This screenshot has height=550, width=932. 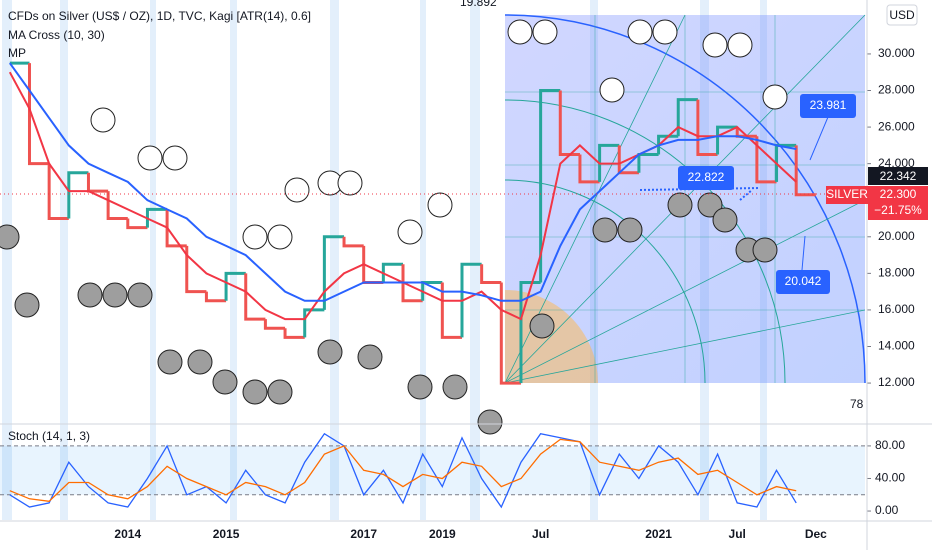 I want to click on callout-label: 23.981, so click(x=828, y=105).